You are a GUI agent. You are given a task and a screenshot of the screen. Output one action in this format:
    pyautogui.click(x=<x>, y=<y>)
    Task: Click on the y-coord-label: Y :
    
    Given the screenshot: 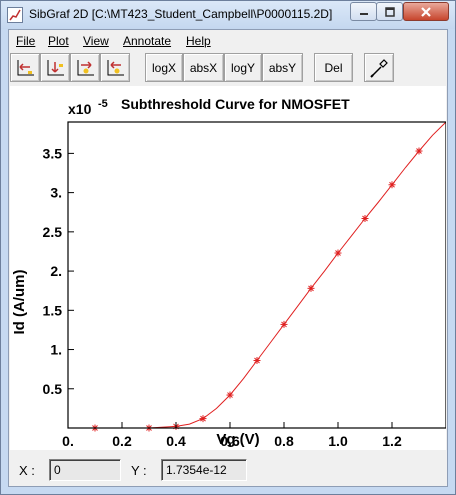 What is the action you would take?
    pyautogui.click(x=139, y=470)
    